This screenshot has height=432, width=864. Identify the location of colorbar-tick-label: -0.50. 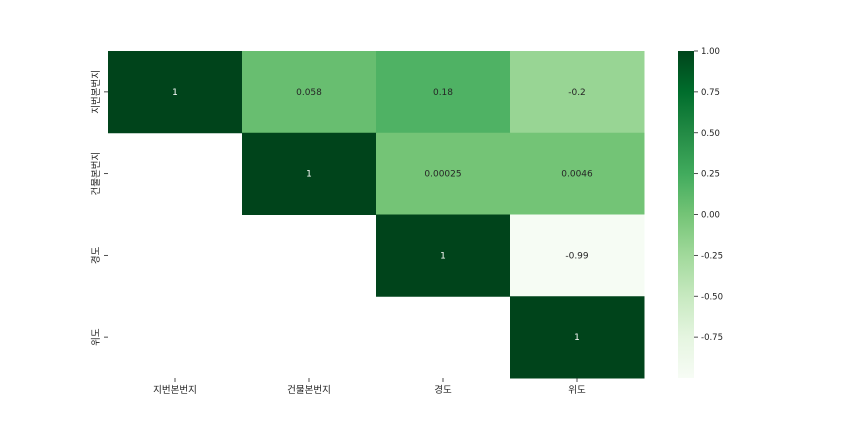
(712, 297).